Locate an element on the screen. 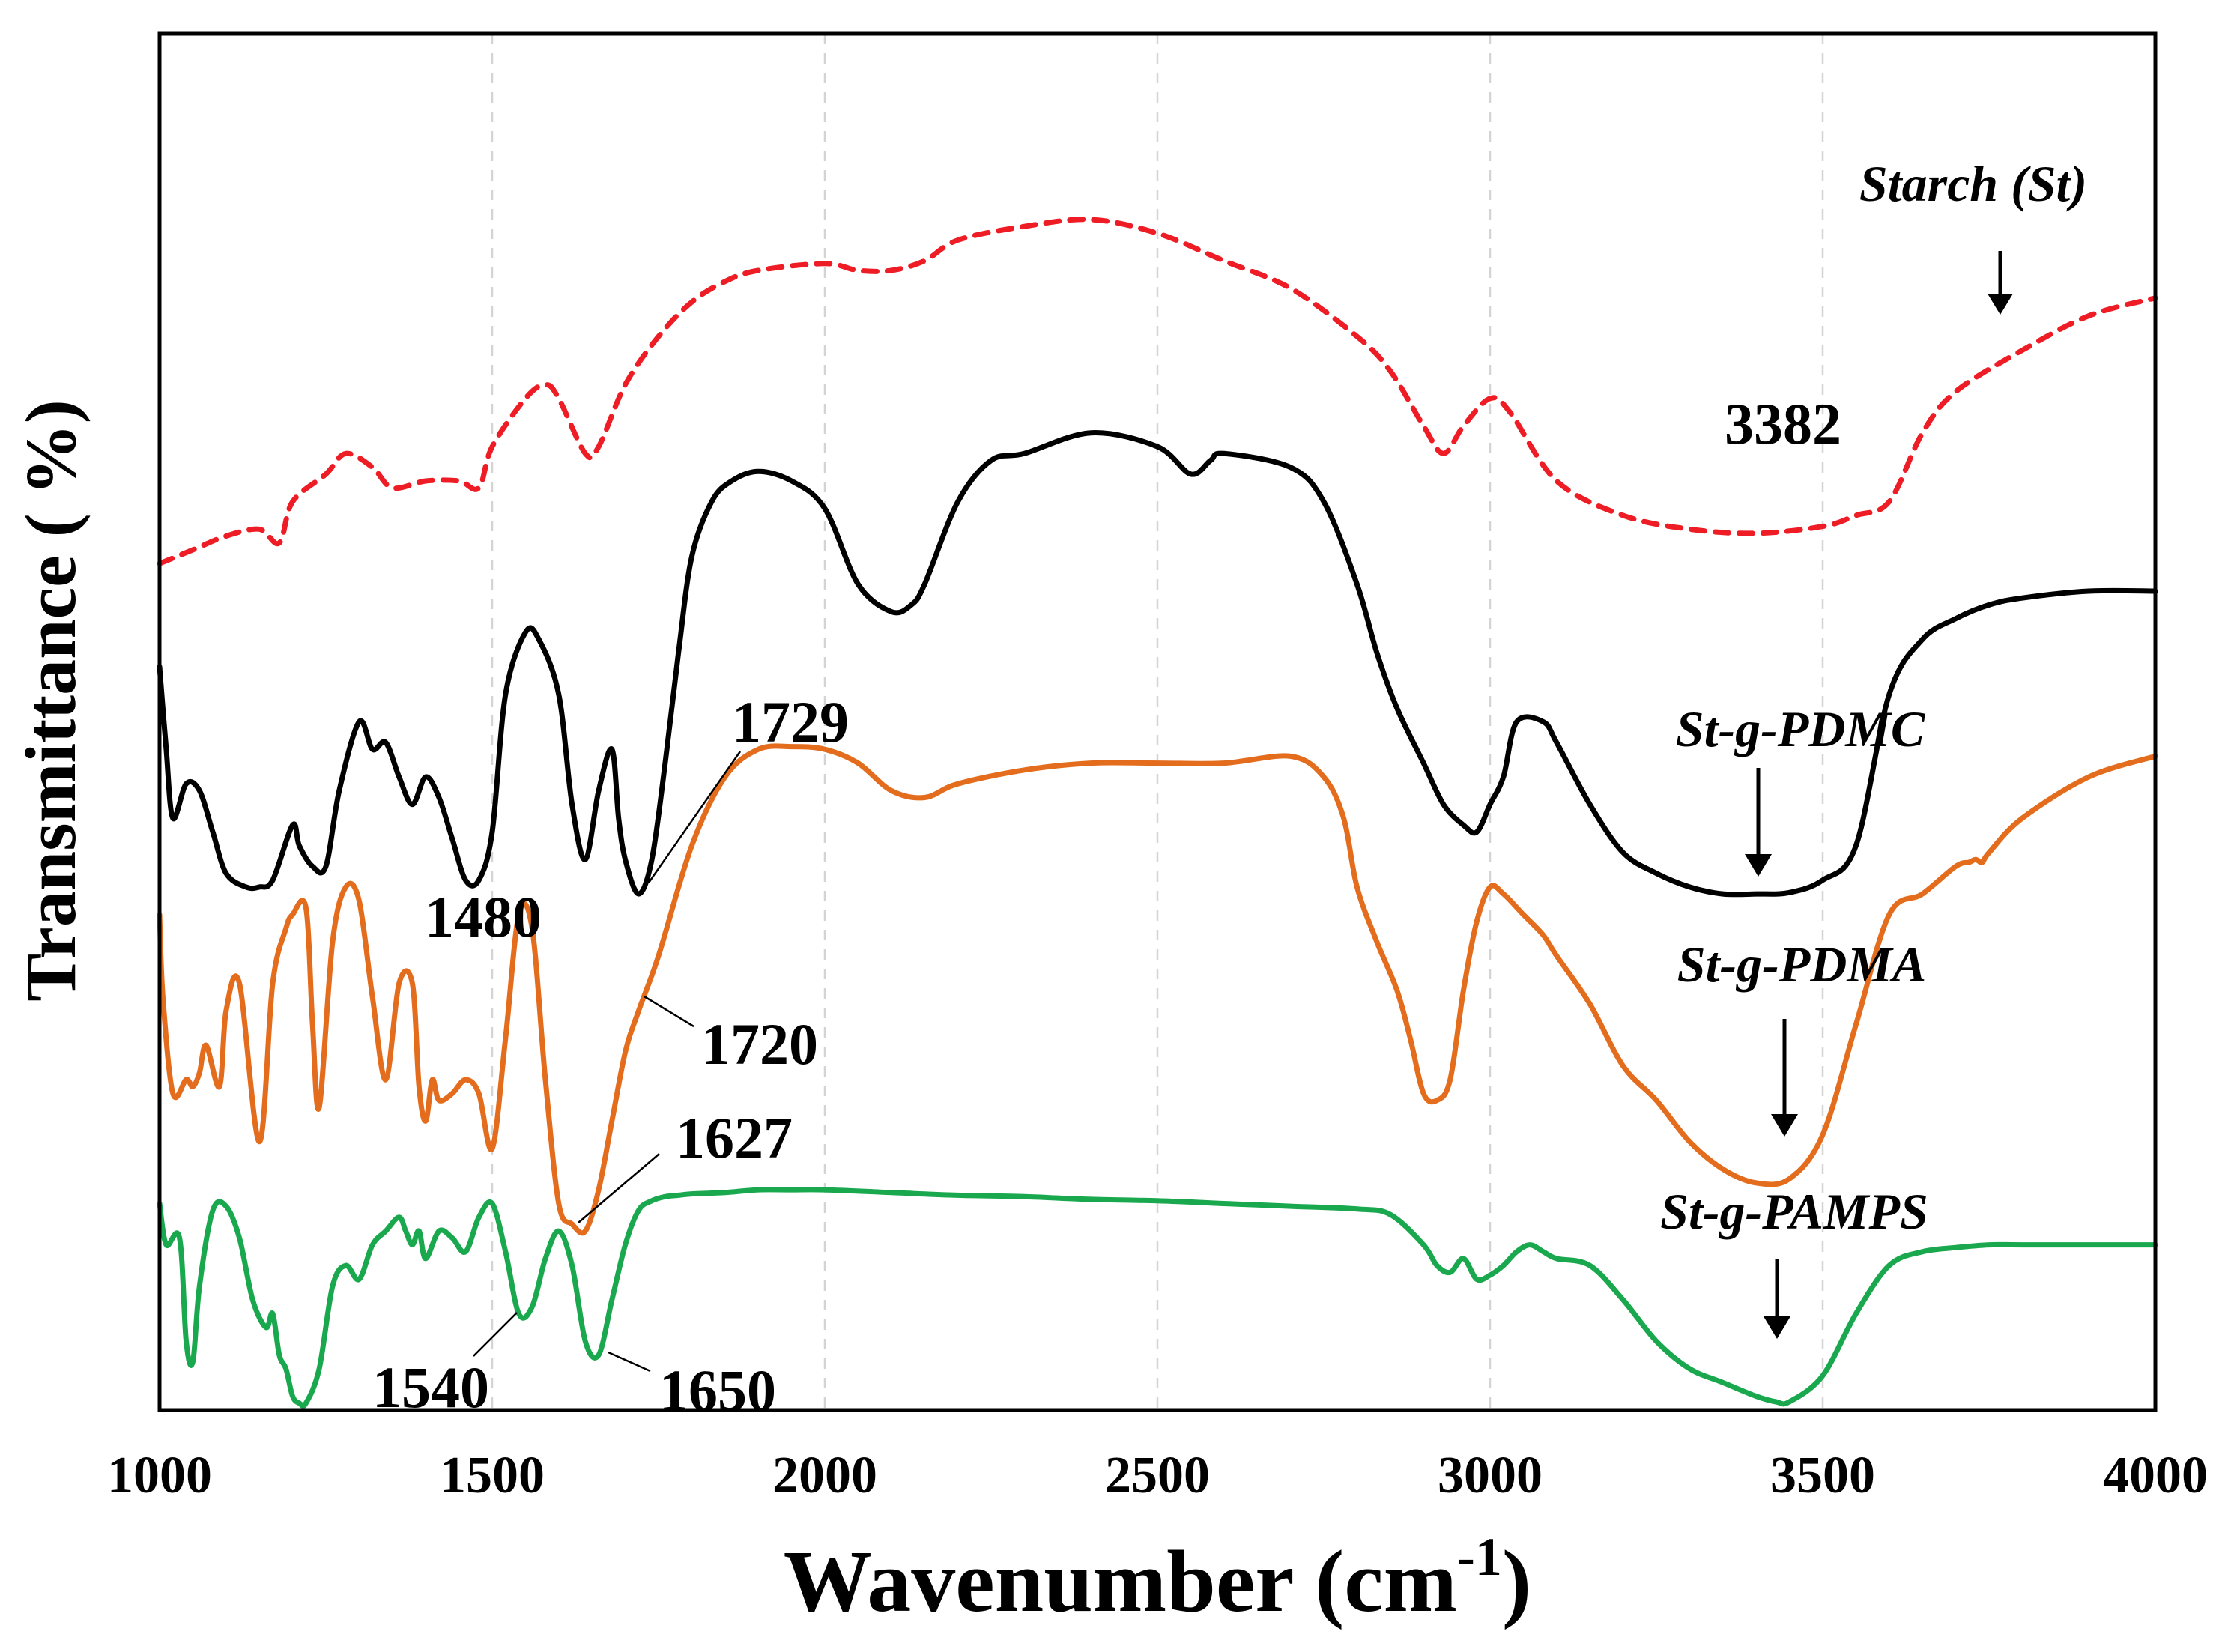  x-tick-label-2500: 2500 is located at coordinates (1157, 1475).